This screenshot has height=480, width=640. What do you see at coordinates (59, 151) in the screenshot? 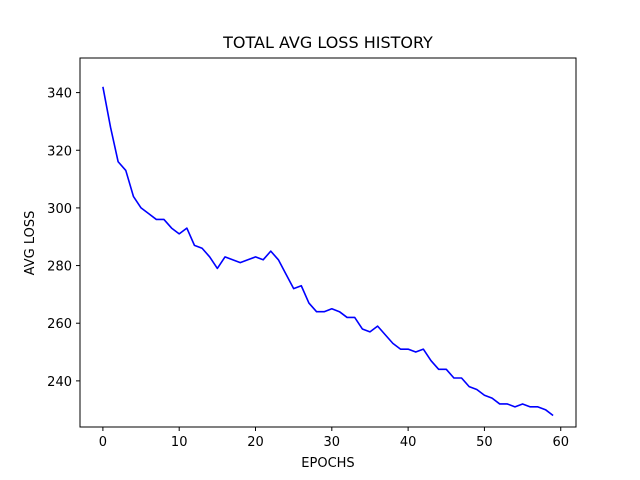
I see `y-tick-label: 320` at bounding box center [59, 151].